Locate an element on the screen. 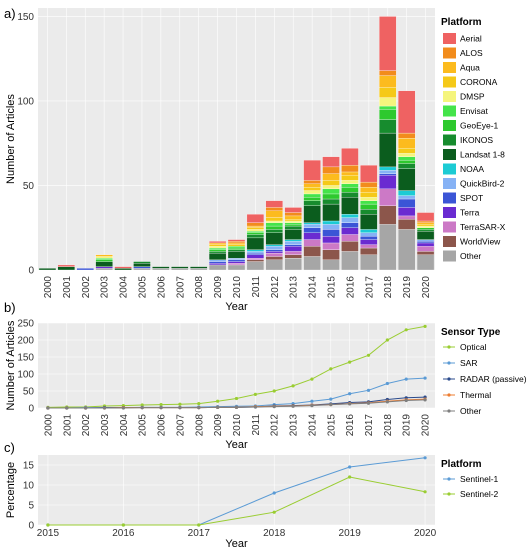 The width and height of the screenshot is (530, 550). x-tick-label: 2001 is located at coordinates (67, 287).